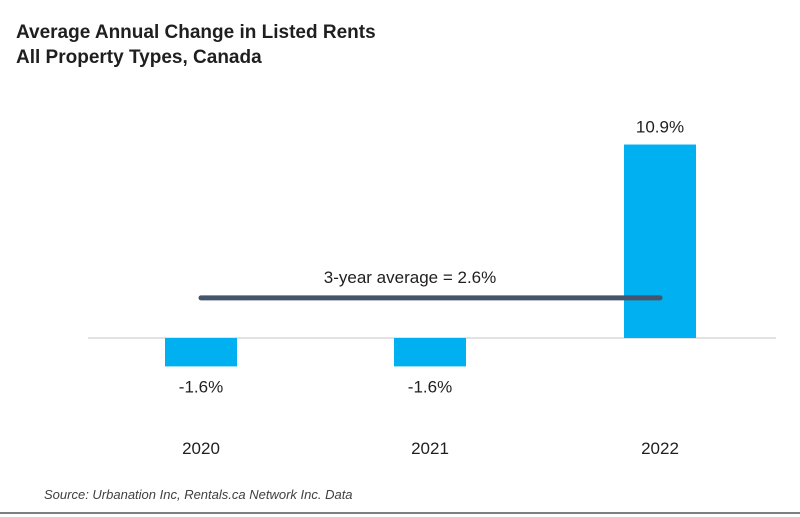 This screenshot has height=517, width=800. Describe the element at coordinates (139, 57) in the screenshot. I see `chart-subtitle: All Property Types, Canada` at that location.